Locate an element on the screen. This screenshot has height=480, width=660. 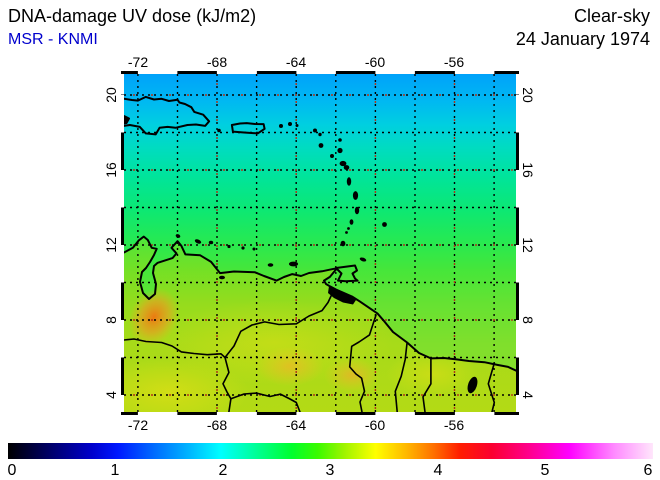
y-tick-right: 12 is located at coordinates (528, 245).